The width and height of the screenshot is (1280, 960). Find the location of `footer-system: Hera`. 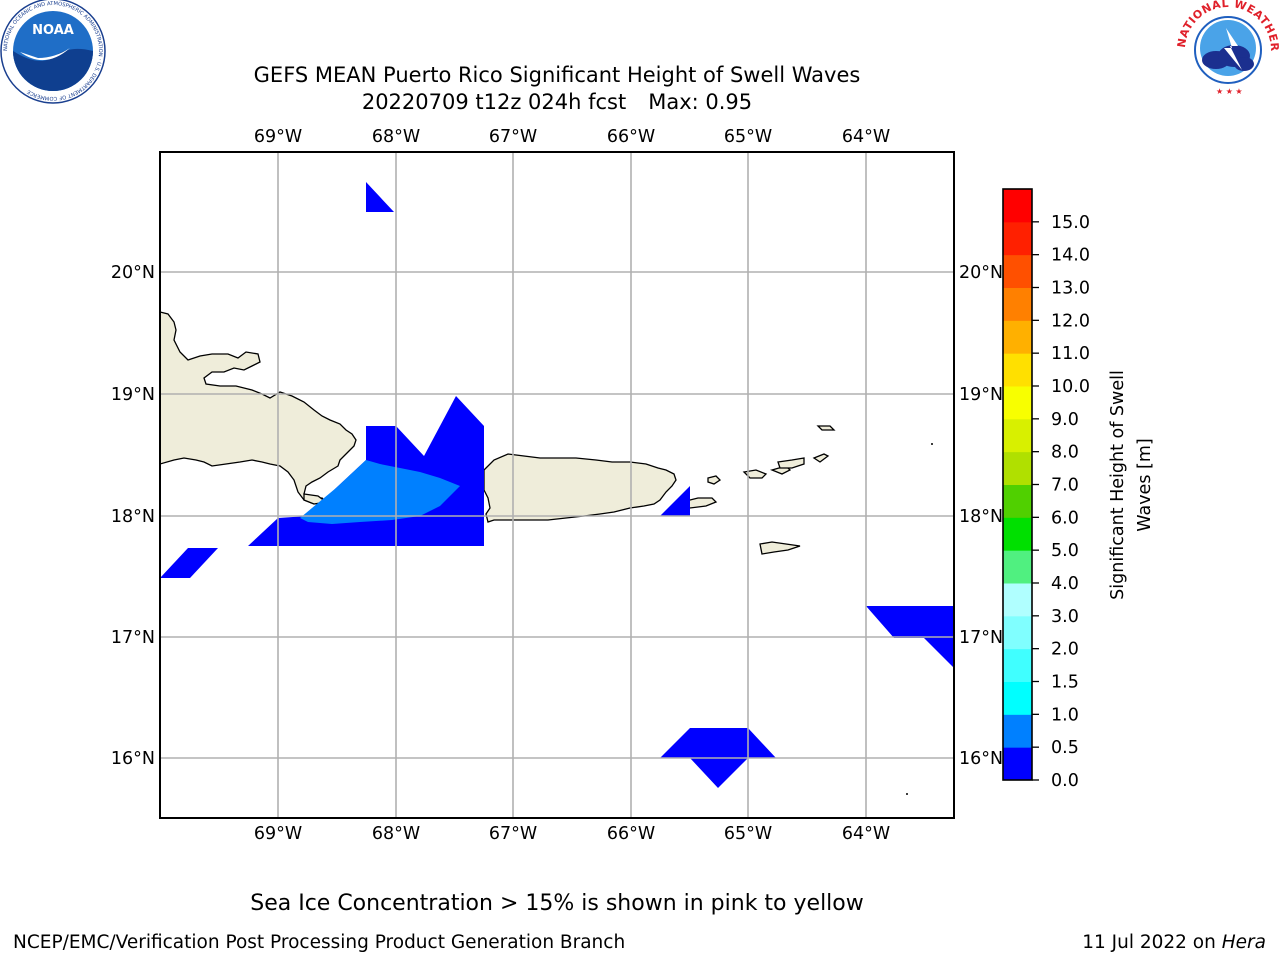

footer-system: Hera is located at coordinates (1243, 942).